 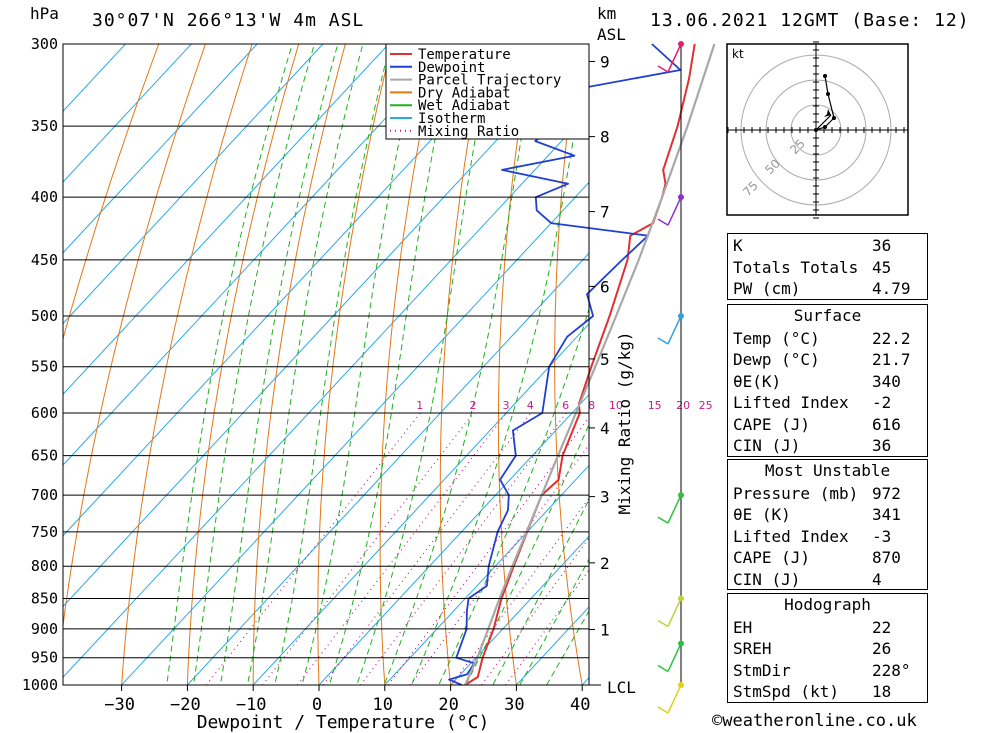 I want to click on hodograph-value: 22, so click(x=882, y=627).